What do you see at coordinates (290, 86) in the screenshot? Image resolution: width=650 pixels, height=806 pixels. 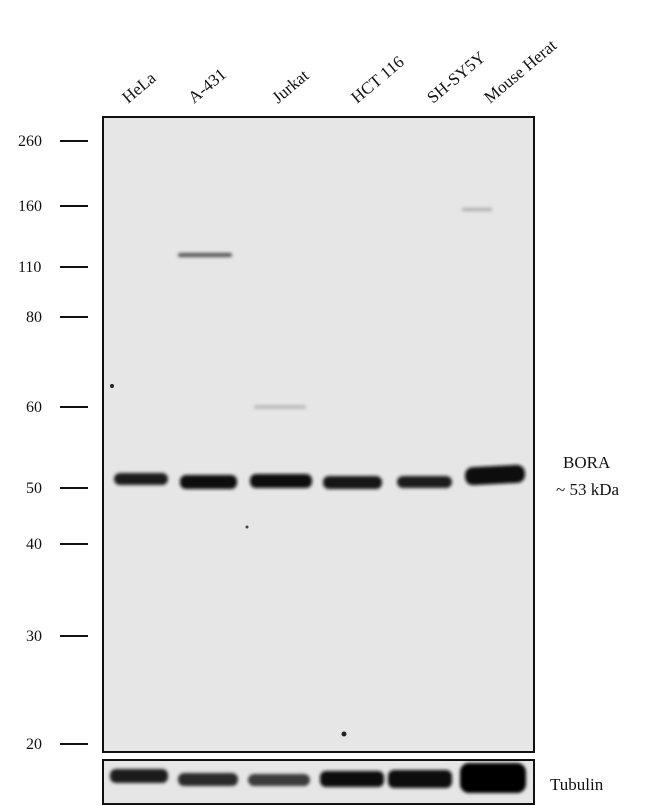 I see `lane-label: Jurkat` at bounding box center [290, 86].